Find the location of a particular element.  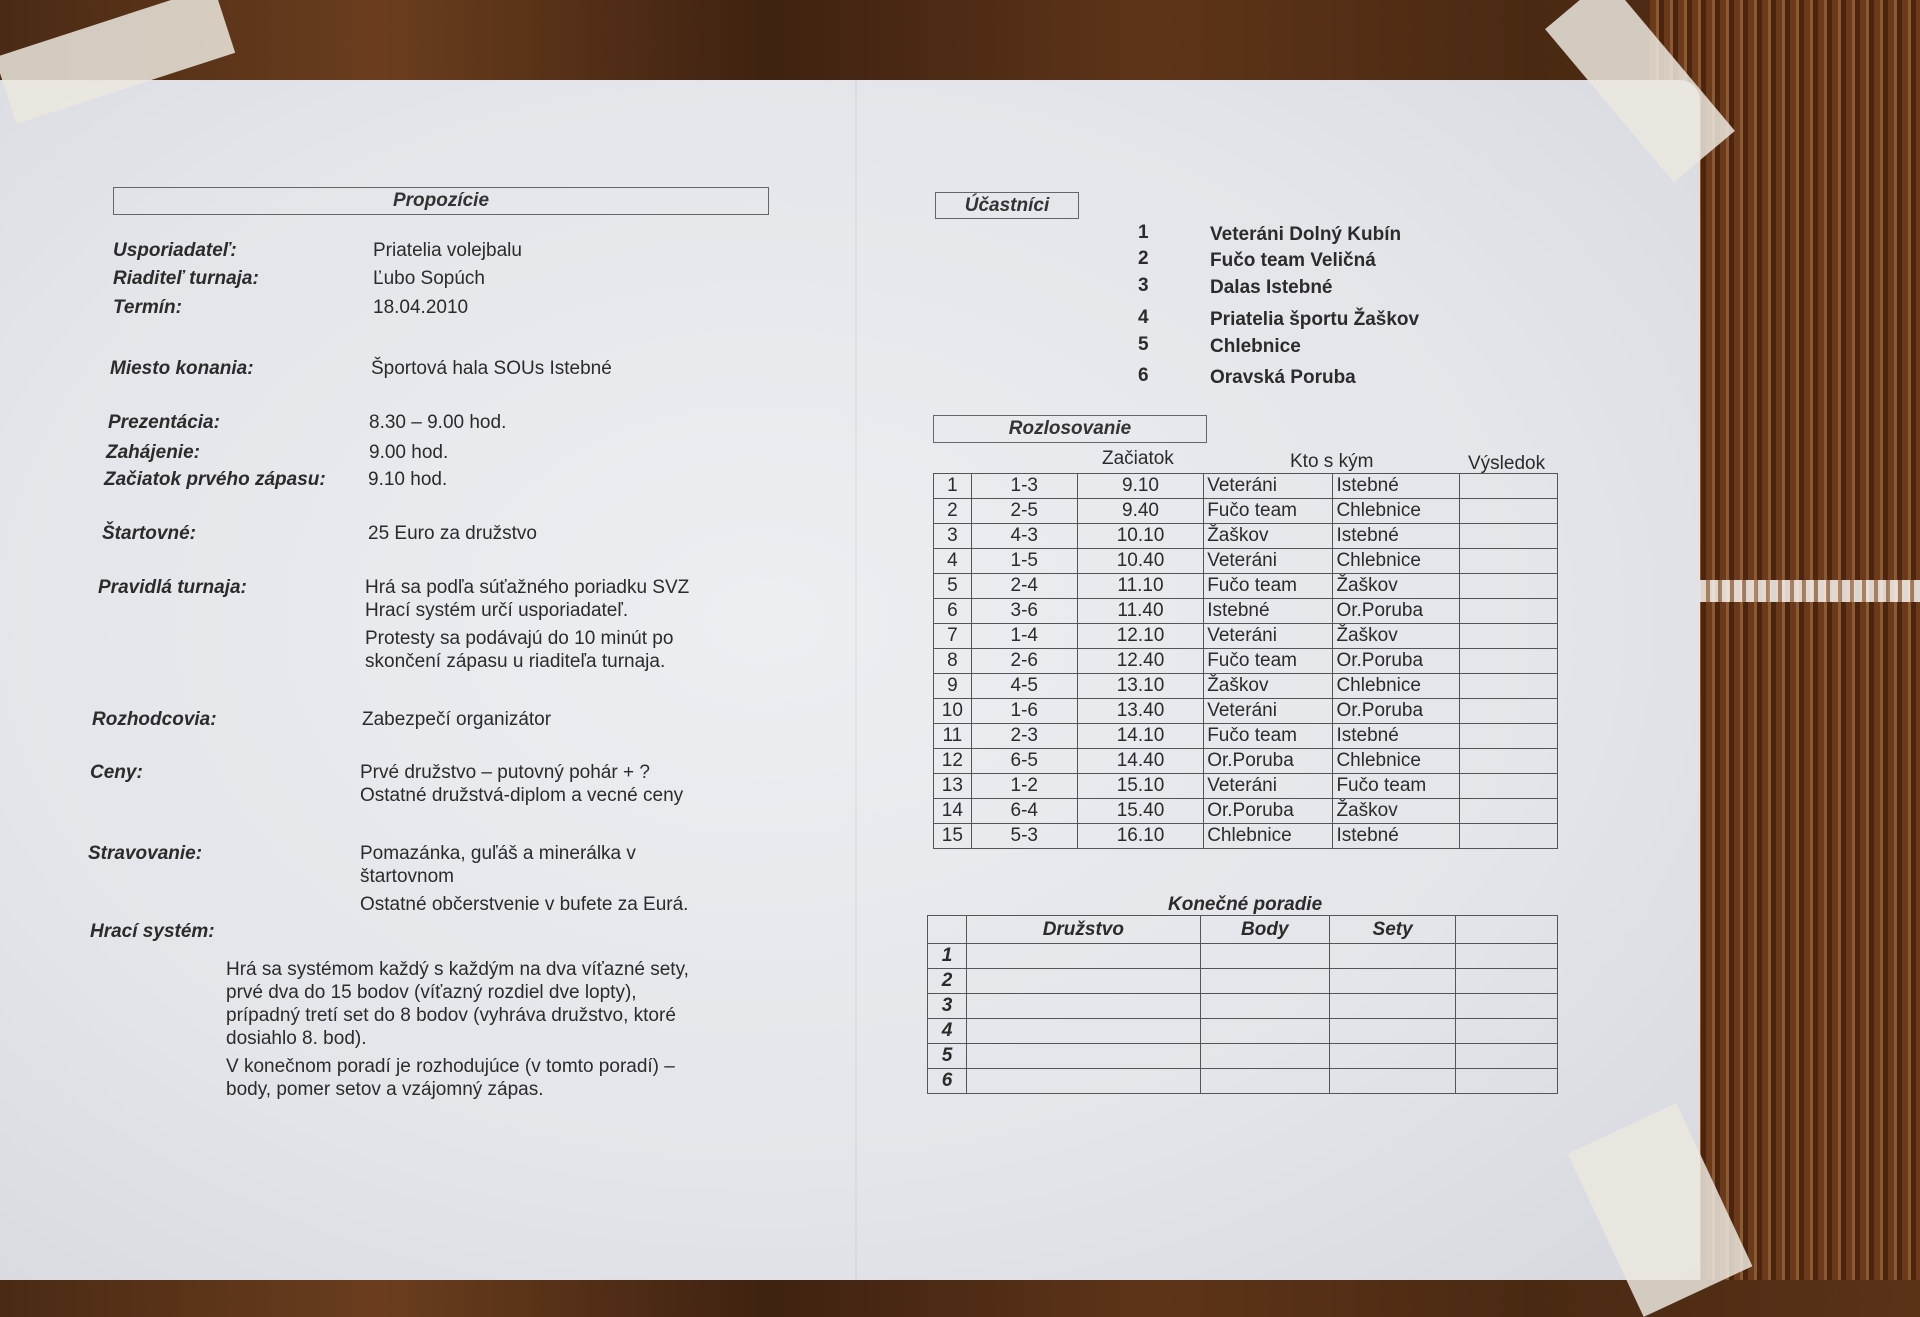

standings-header-cell is located at coordinates (947, 929).